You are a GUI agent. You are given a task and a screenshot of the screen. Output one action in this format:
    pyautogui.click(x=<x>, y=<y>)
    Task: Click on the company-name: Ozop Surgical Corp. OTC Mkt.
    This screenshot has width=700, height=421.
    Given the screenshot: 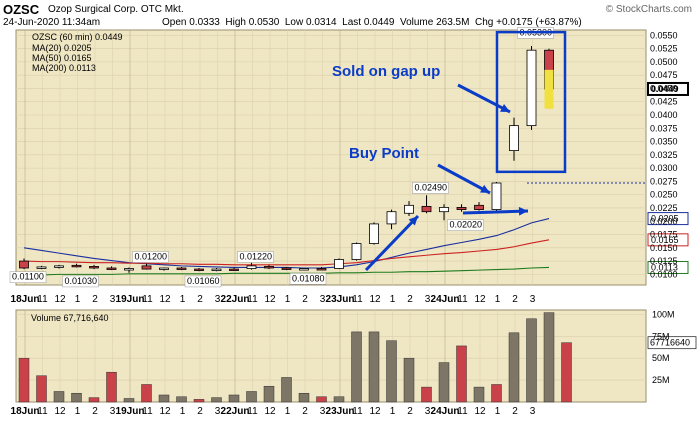 What is the action you would take?
    pyautogui.click(x=116, y=9)
    